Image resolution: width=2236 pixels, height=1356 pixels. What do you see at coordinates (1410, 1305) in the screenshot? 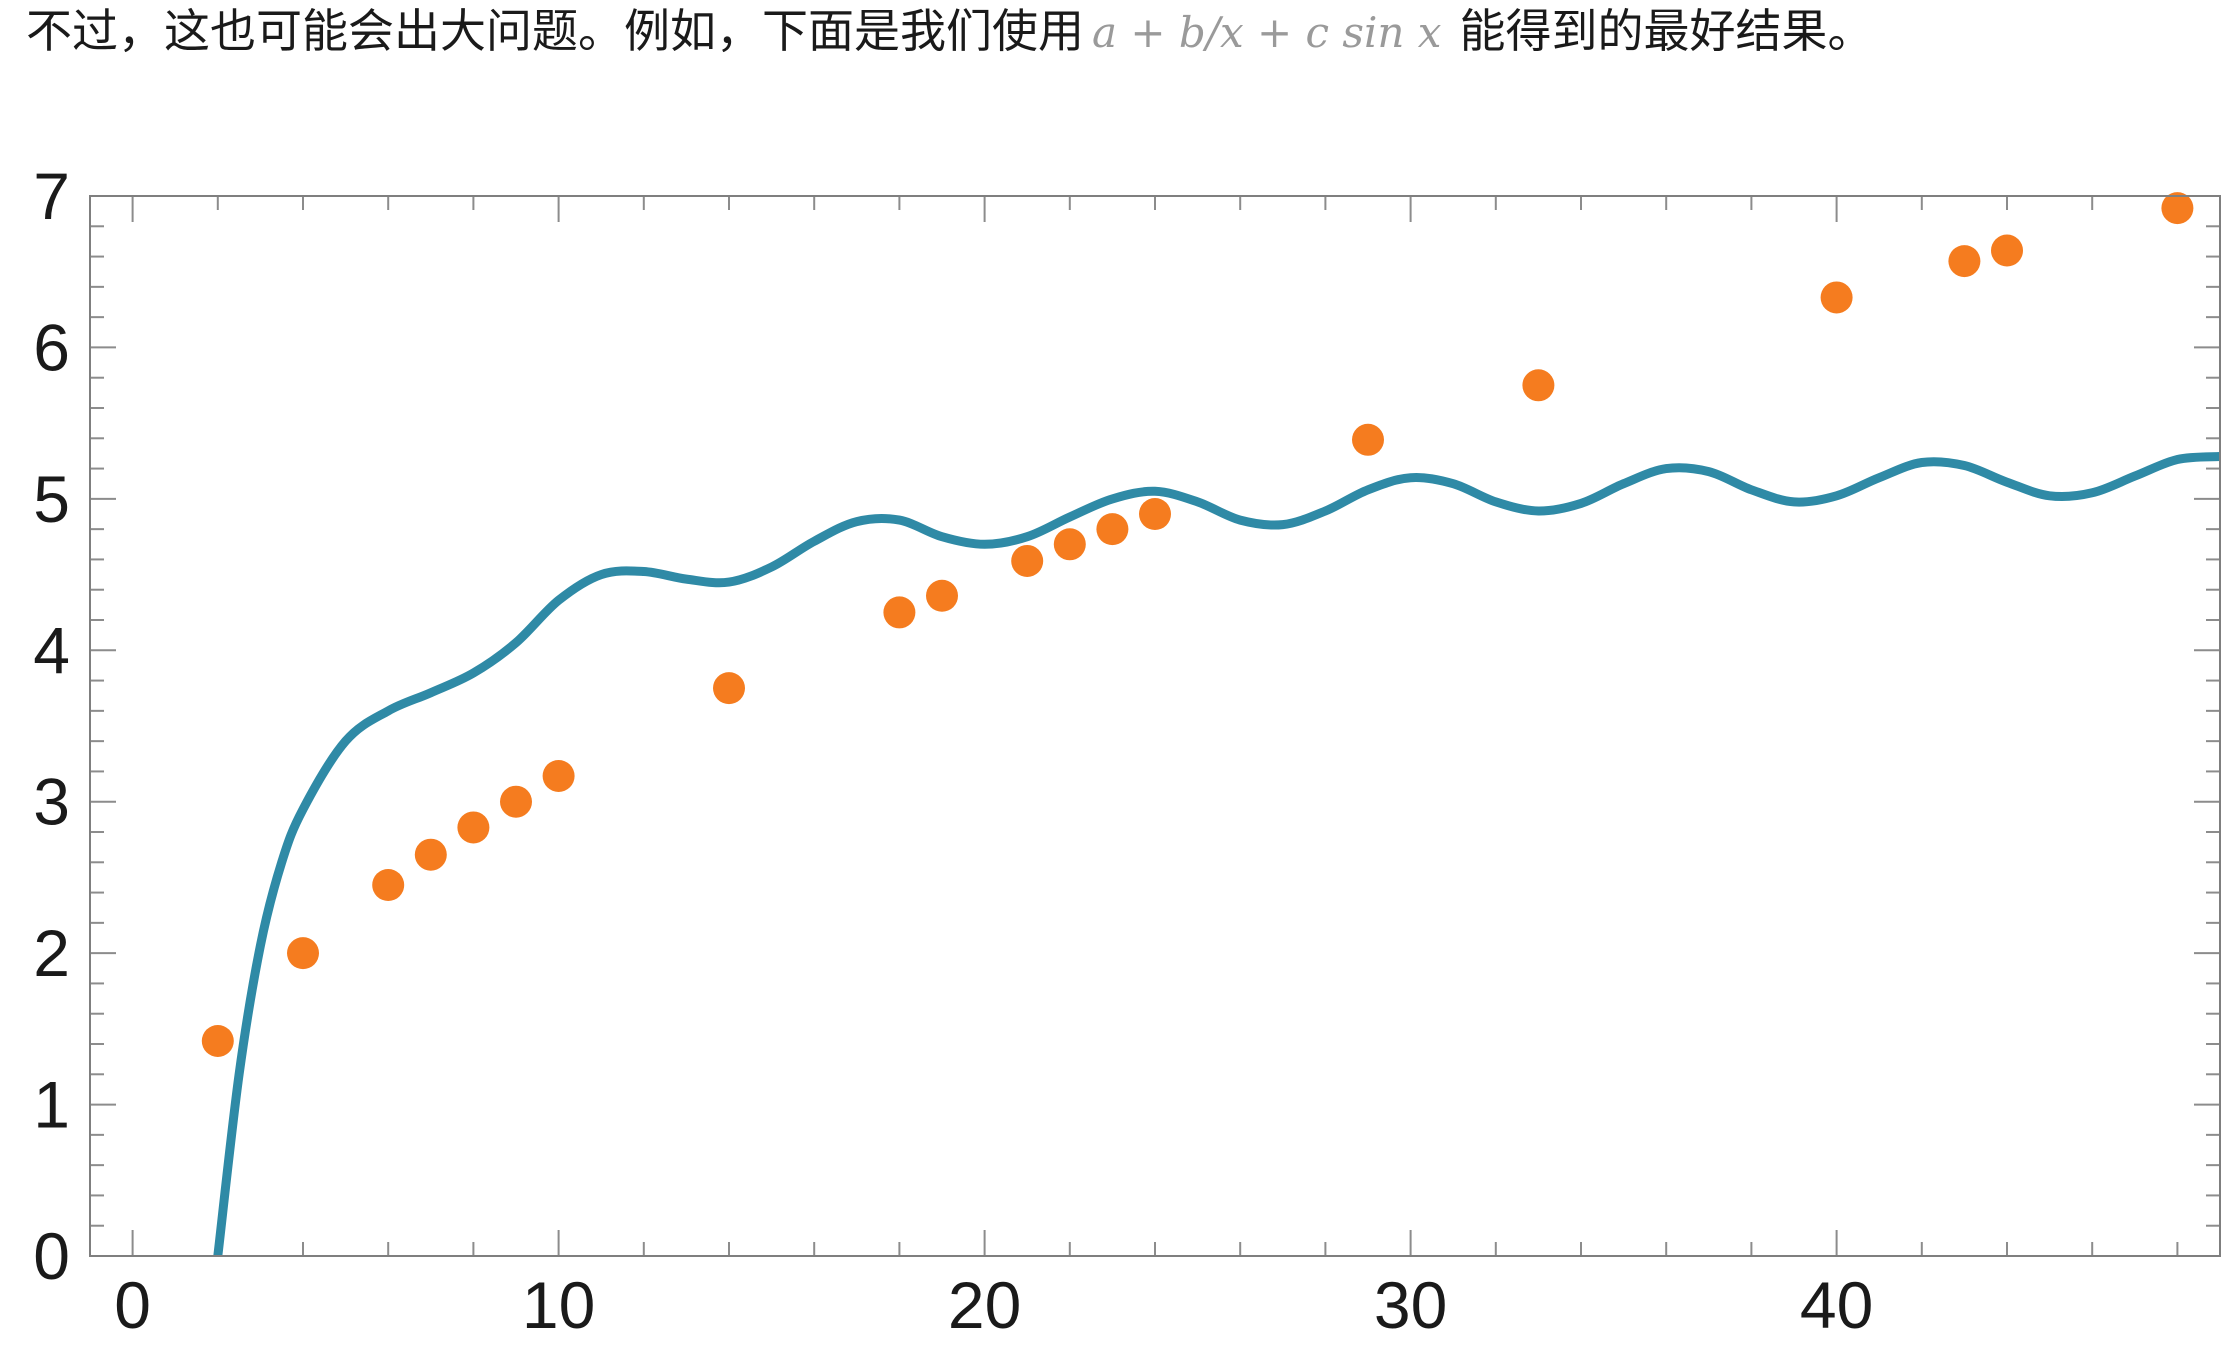
I see `x-tick-label: 30` at bounding box center [1410, 1305].